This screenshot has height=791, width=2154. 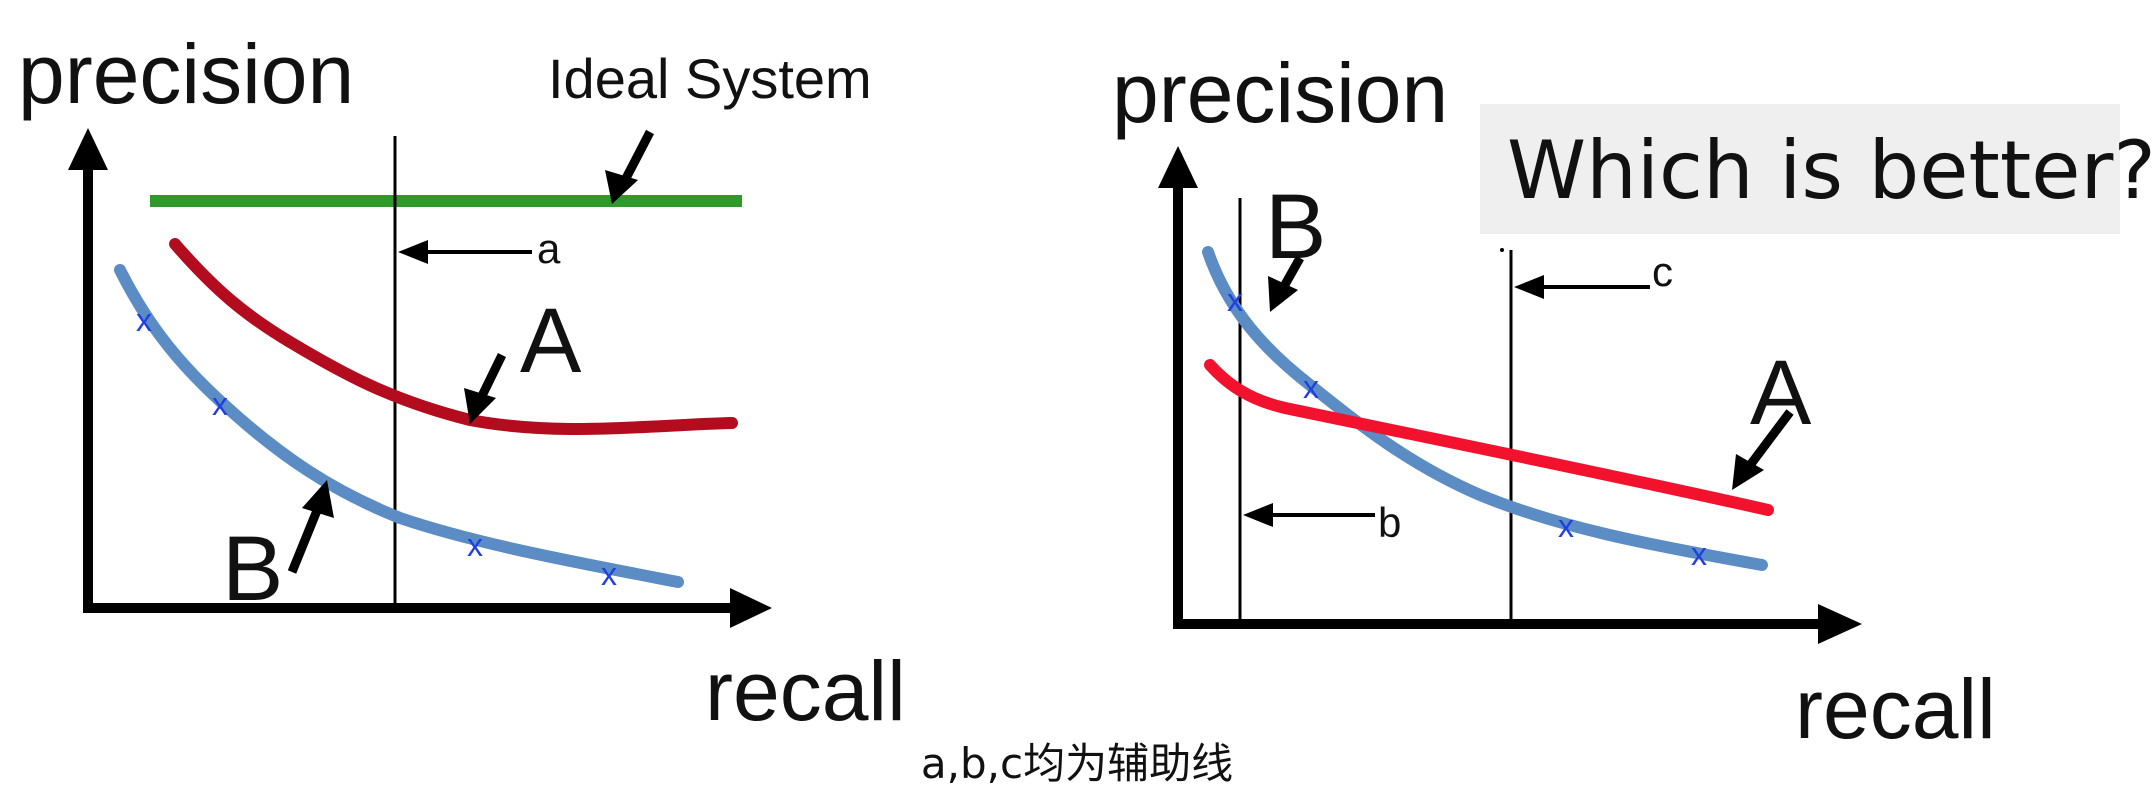 I want to click on right-curve-b, so click(x=1485, y=408).